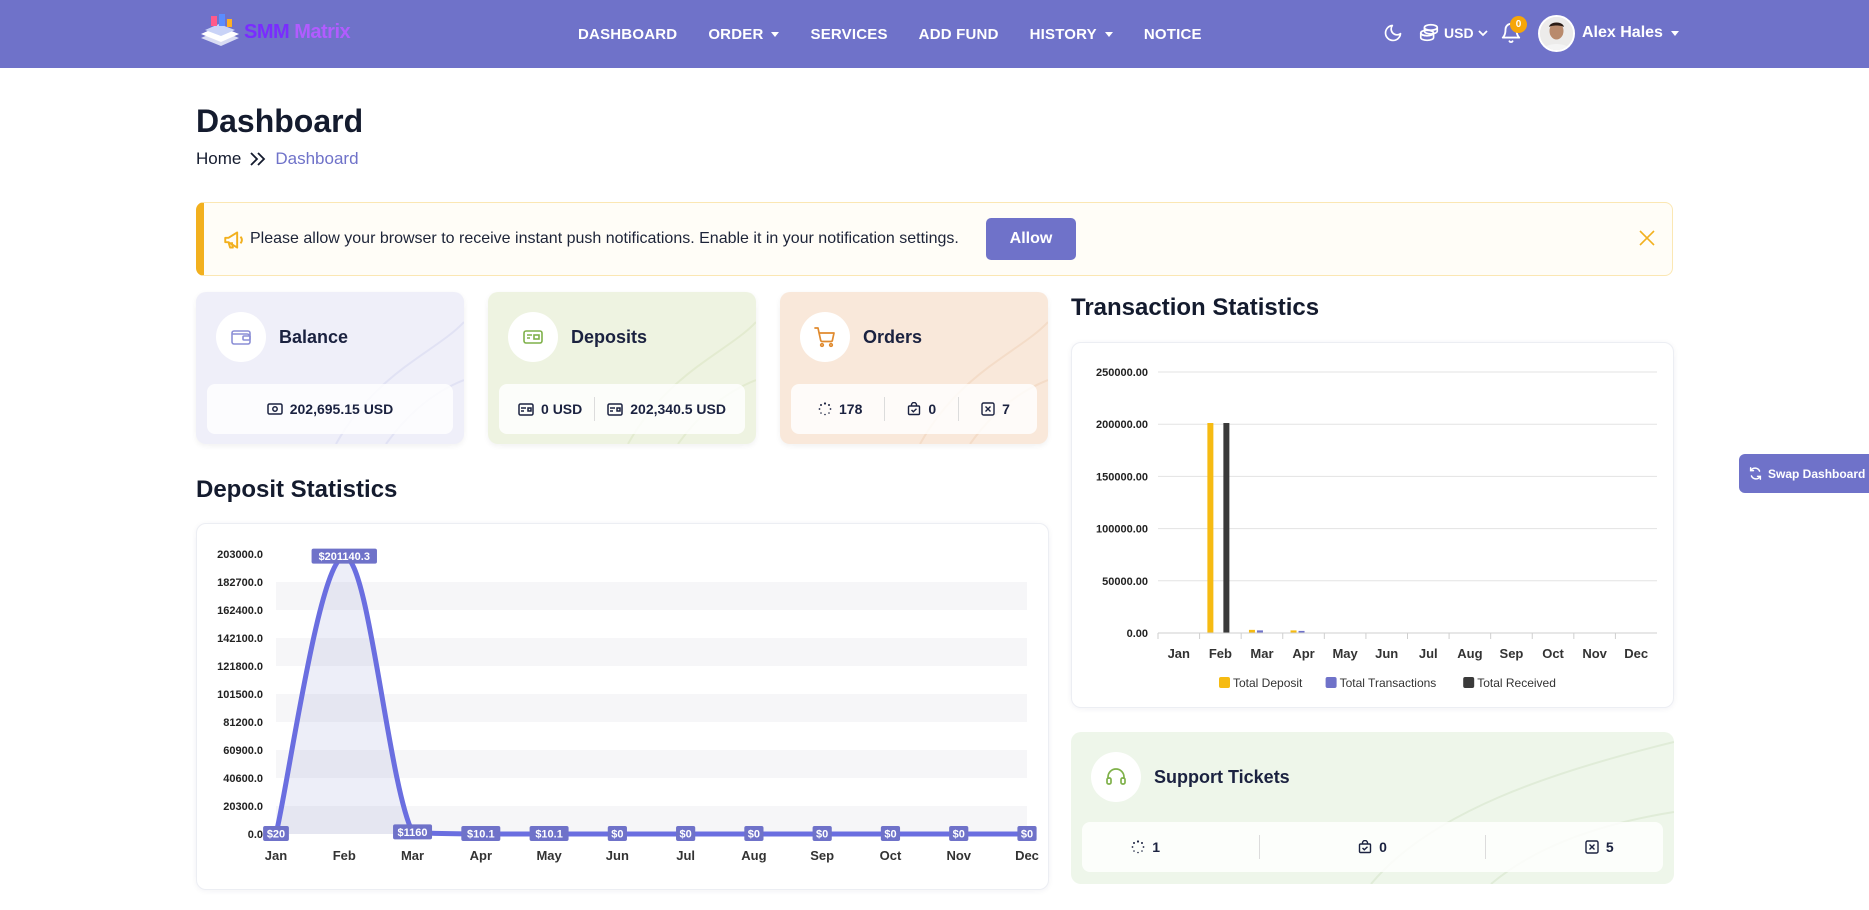 The image size is (1869, 910). What do you see at coordinates (848, 34) in the screenshot?
I see `nav-services: SERVICES` at bounding box center [848, 34].